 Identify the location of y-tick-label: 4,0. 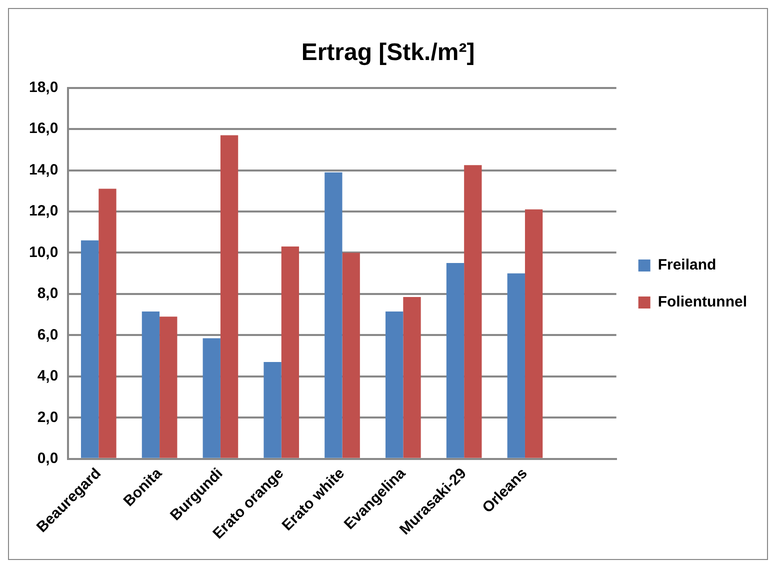
(47, 376).